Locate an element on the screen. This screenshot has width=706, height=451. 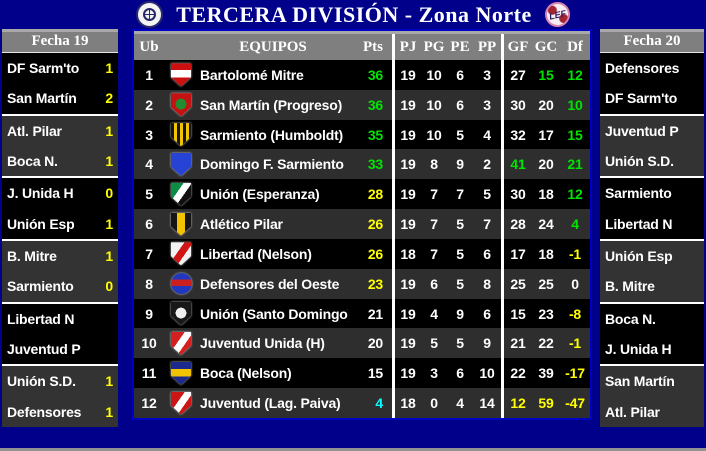
won-cell: 8 is located at coordinates (434, 164).